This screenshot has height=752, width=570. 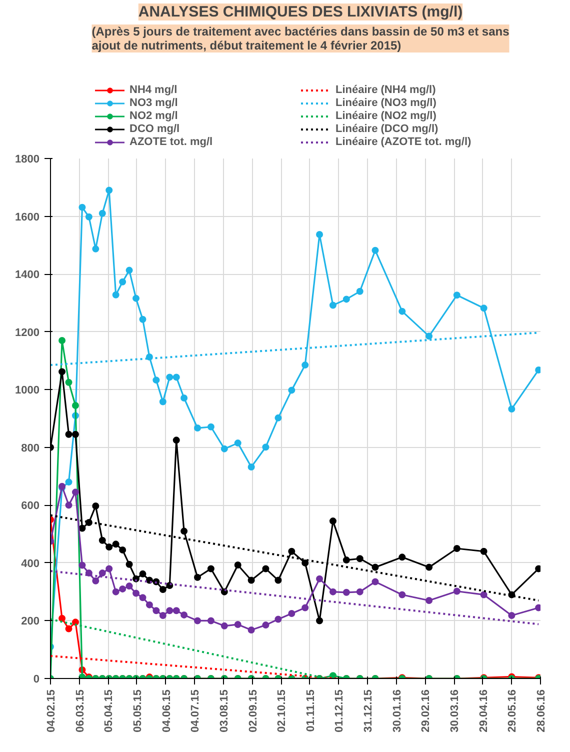 What do you see at coordinates (224, 710) in the screenshot?
I see `x-tick-label: 03.08.15` at bounding box center [224, 710].